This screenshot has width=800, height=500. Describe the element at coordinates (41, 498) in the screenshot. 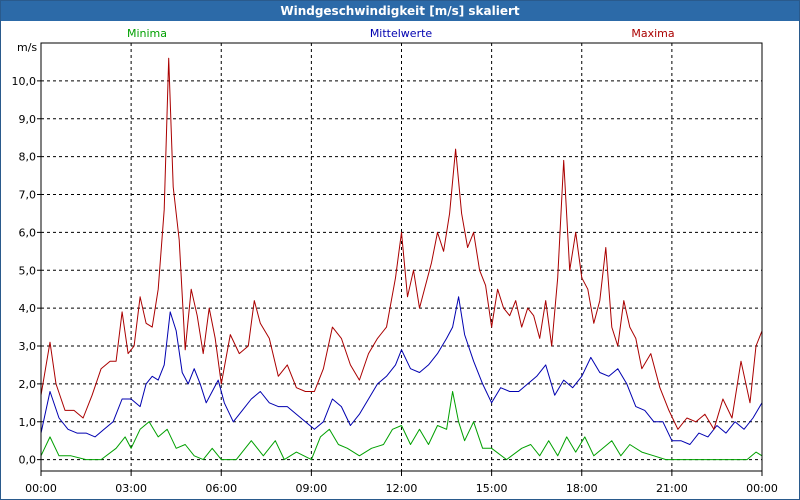

I see `x-tick-date-0: 14.01.15` at that location.